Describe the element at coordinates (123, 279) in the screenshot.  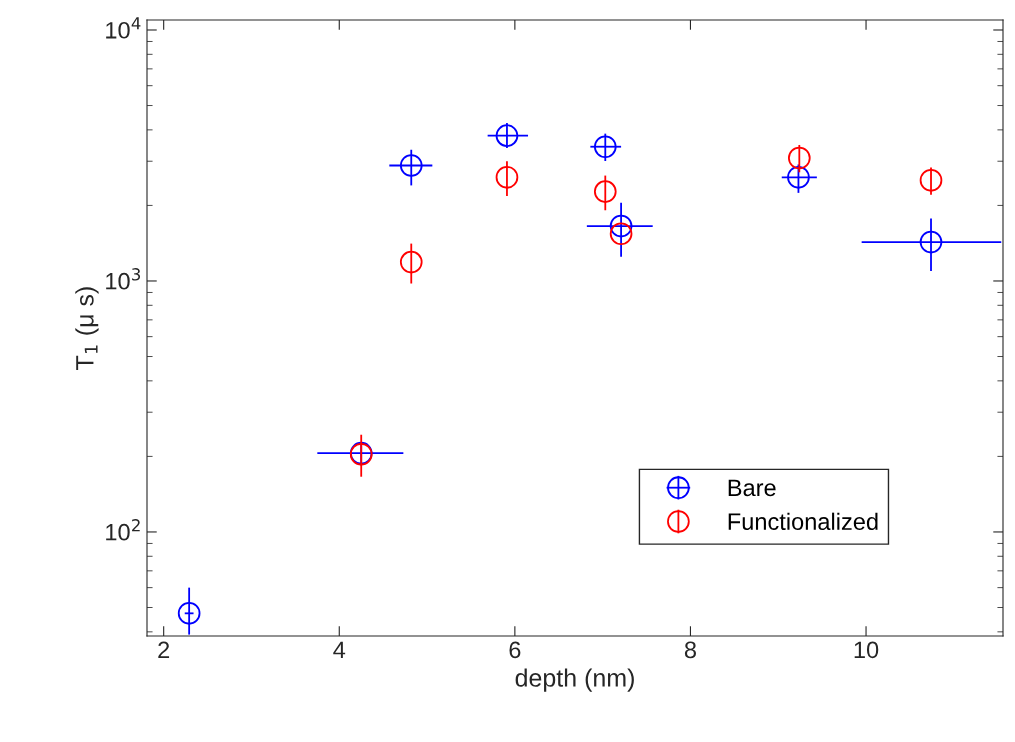
I see `y-tick-label: 10$^{3}$` at that location.